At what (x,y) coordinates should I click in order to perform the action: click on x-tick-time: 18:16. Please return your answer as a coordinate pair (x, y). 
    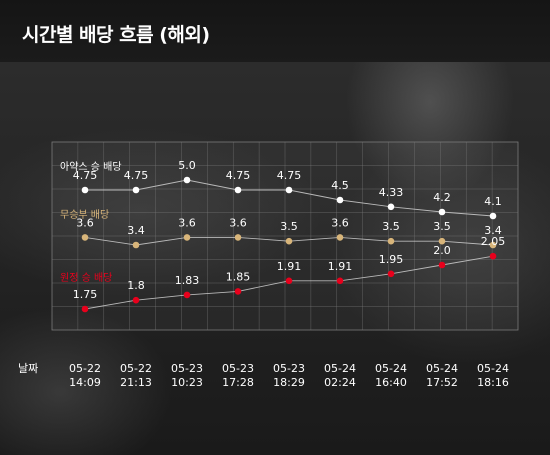
    Looking at the image, I should click on (493, 382).